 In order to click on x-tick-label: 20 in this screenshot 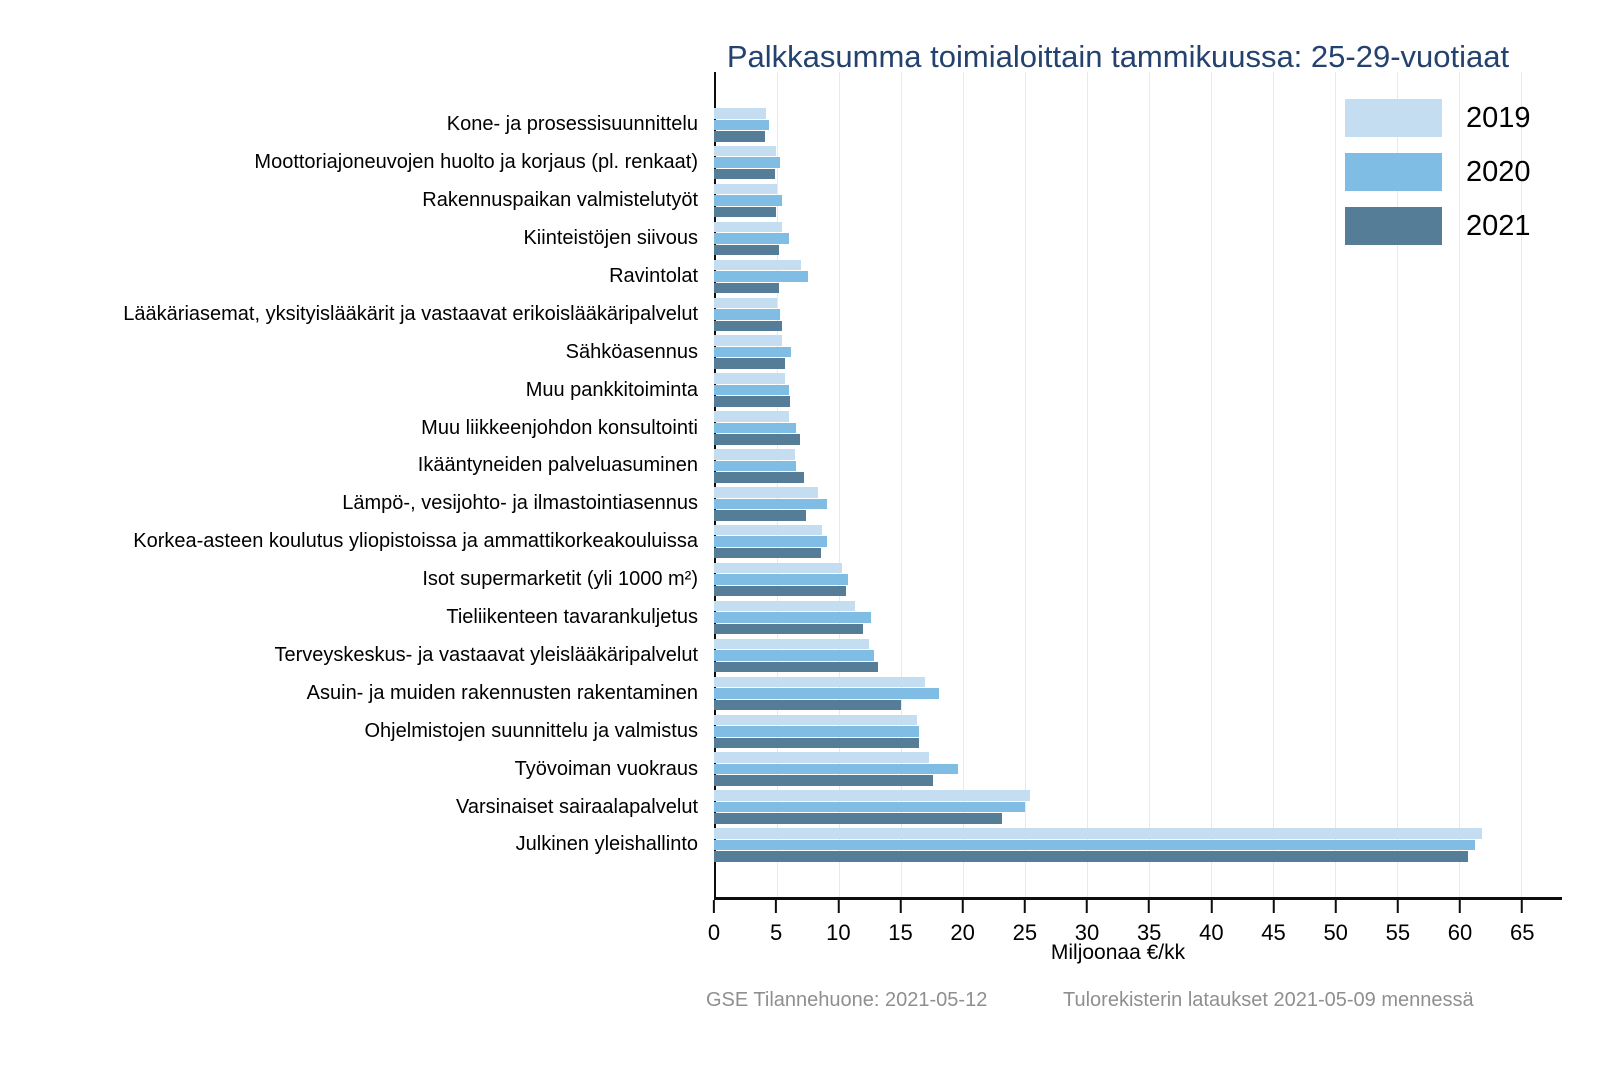, I will do `click(962, 932)`.